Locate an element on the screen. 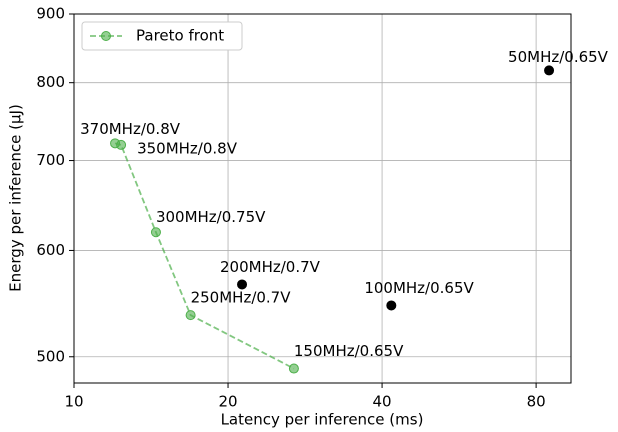  legend-box is located at coordinates (162, 36).